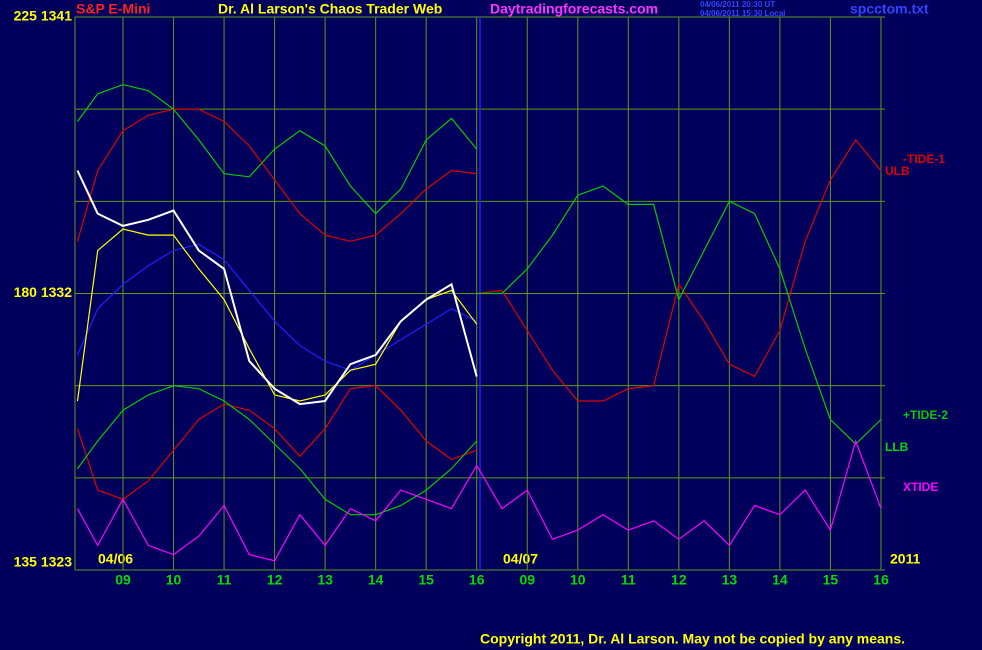 The height and width of the screenshot is (650, 982). What do you see at coordinates (897, 171) in the screenshot?
I see `legend-label: ULB` at bounding box center [897, 171].